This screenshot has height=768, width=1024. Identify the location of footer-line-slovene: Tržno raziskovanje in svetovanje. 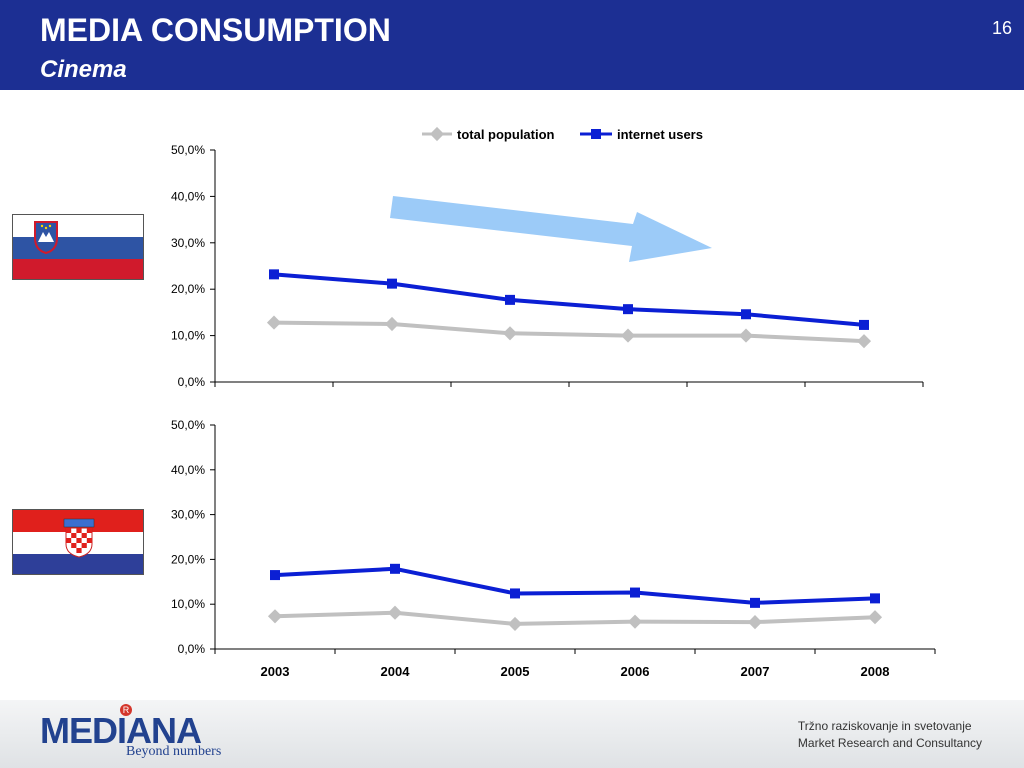
(884, 726).